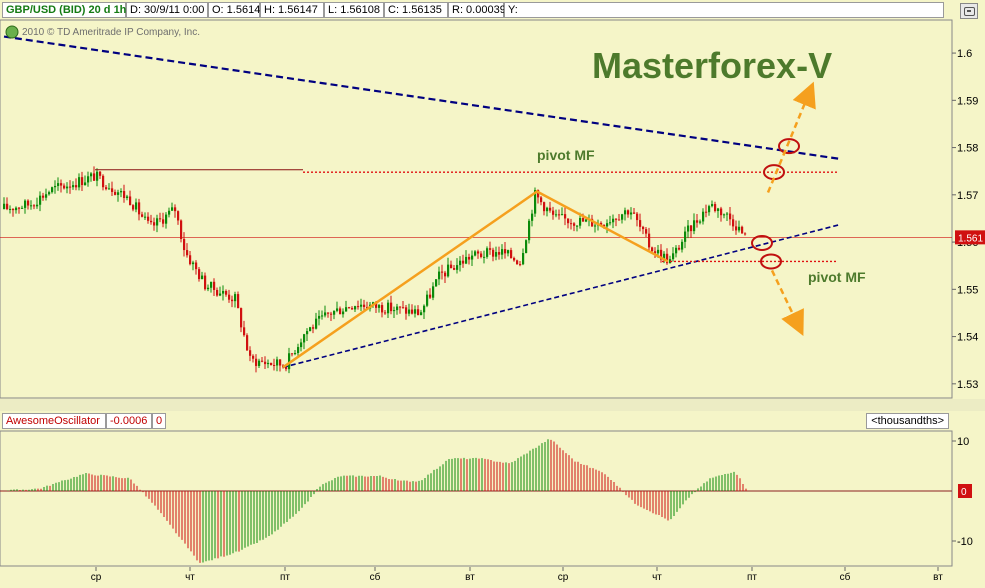  I want to click on time-tick-label: чт, so click(657, 577).